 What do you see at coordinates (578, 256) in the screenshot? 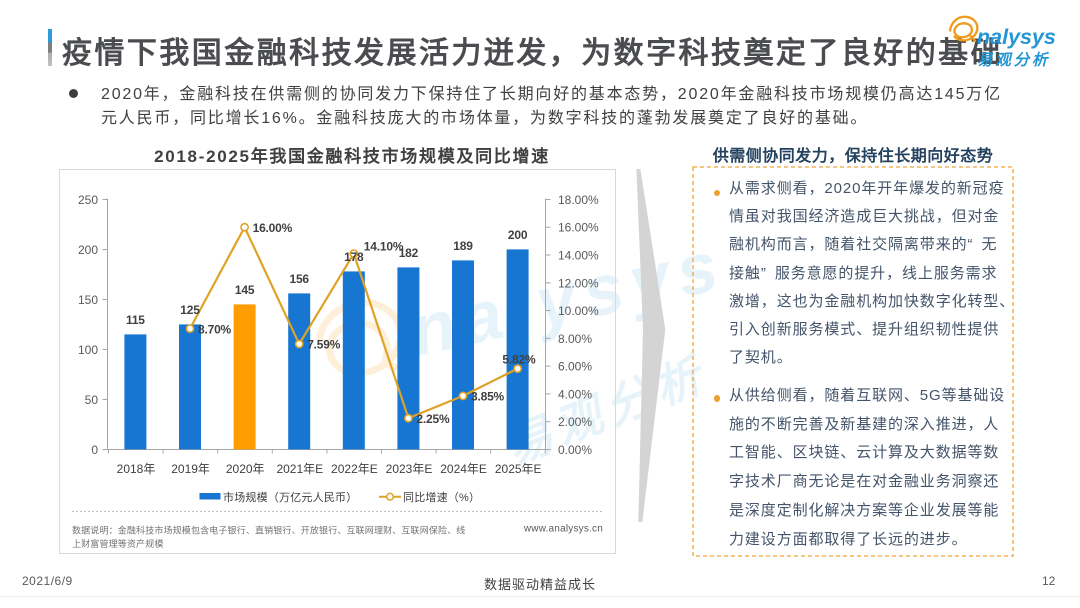
I see `svg-text: 14.00%` at bounding box center [578, 256].